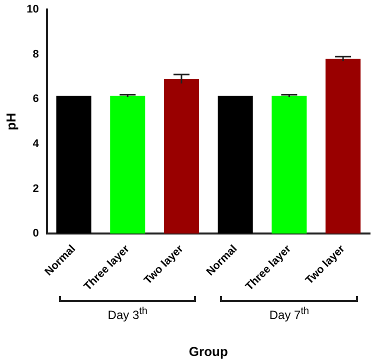  I want to click on text: Day 3$^{th}$, so click(128, 314).